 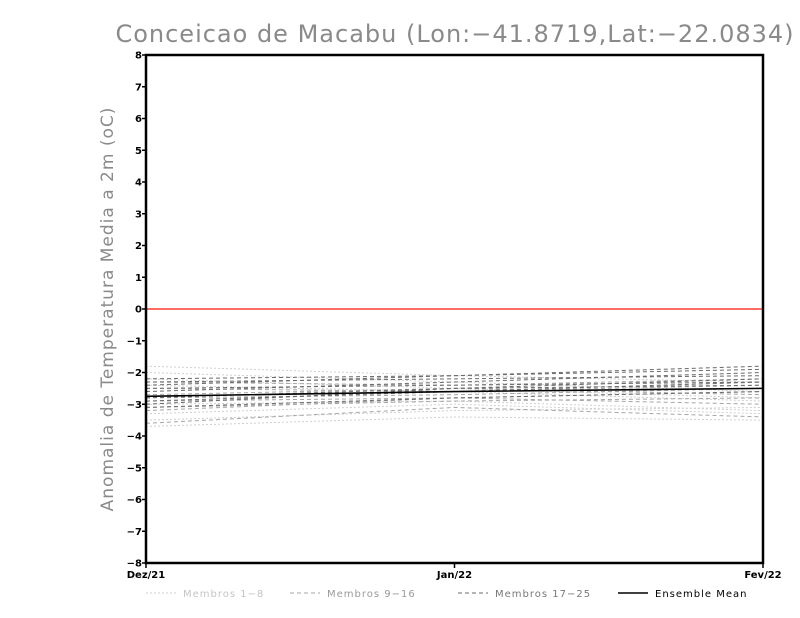 I want to click on legend-label: Membros 1−8, so click(x=223, y=594).